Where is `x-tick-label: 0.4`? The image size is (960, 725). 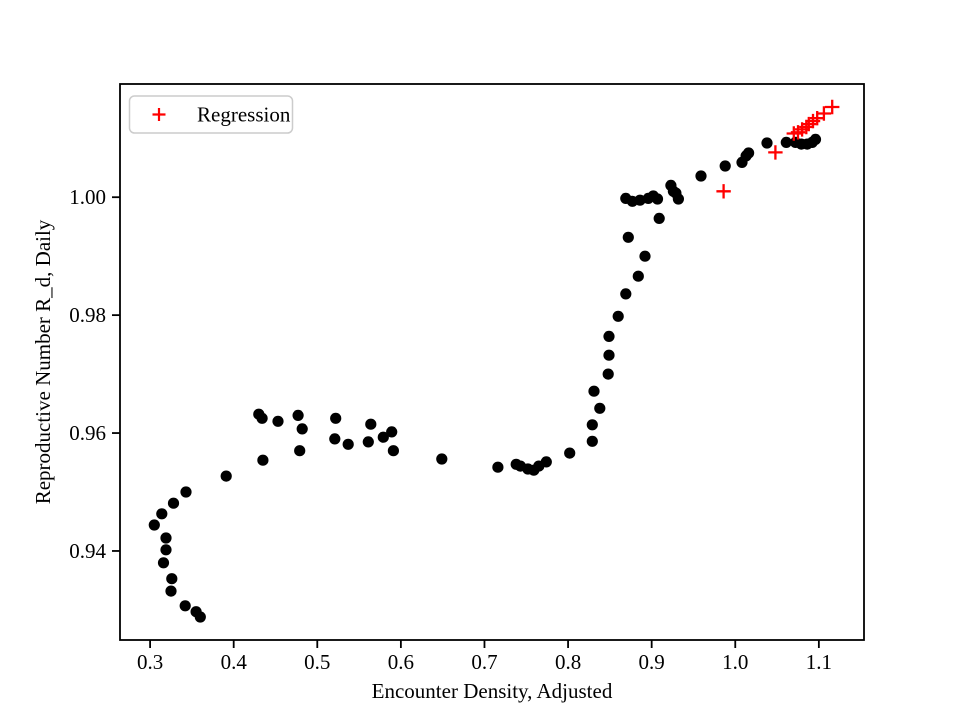 x-tick-label: 0.4 is located at coordinates (234, 662).